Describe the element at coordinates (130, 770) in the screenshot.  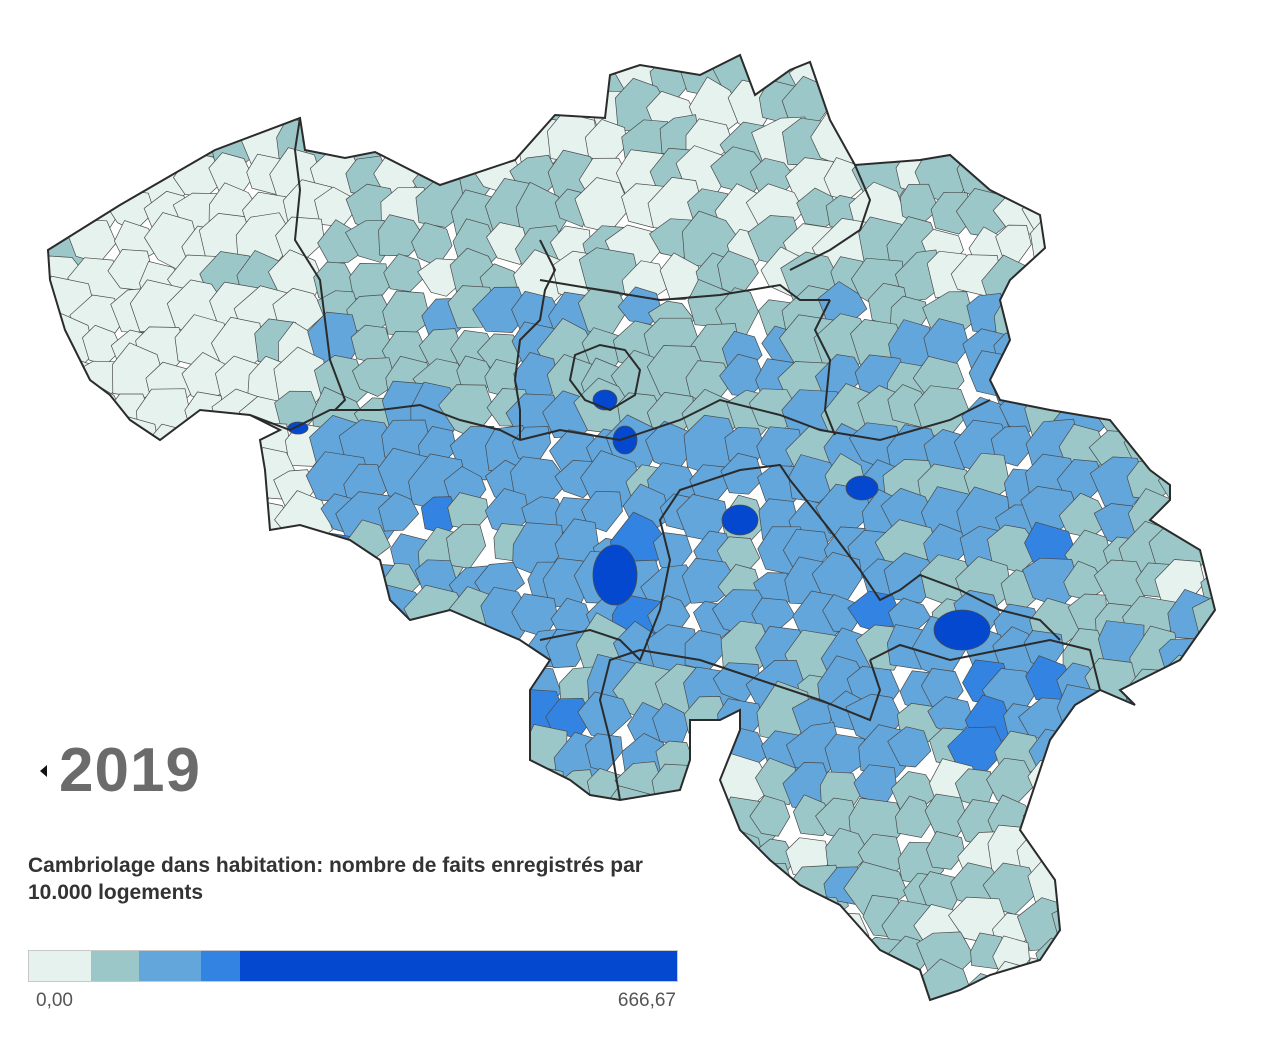
I see `year-label: 2019` at that location.